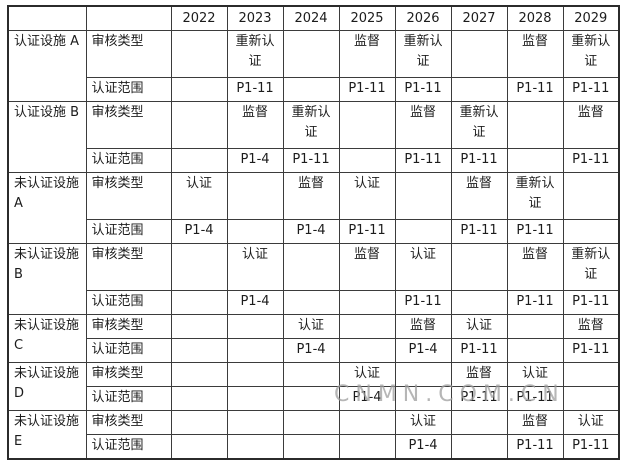  What do you see at coordinates (313, 18) in the screenshot?
I see `header-row: 2022 2023 2024 2025 2026 2027 2028 2029` at bounding box center [313, 18].